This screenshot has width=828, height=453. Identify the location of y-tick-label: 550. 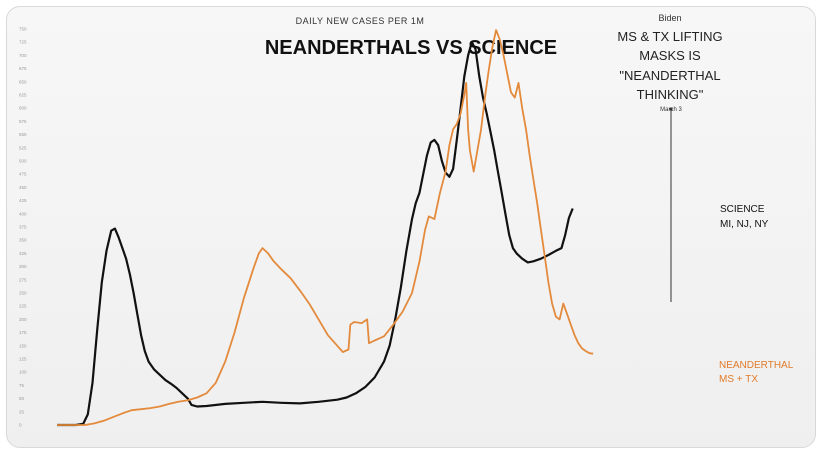
(23, 134).